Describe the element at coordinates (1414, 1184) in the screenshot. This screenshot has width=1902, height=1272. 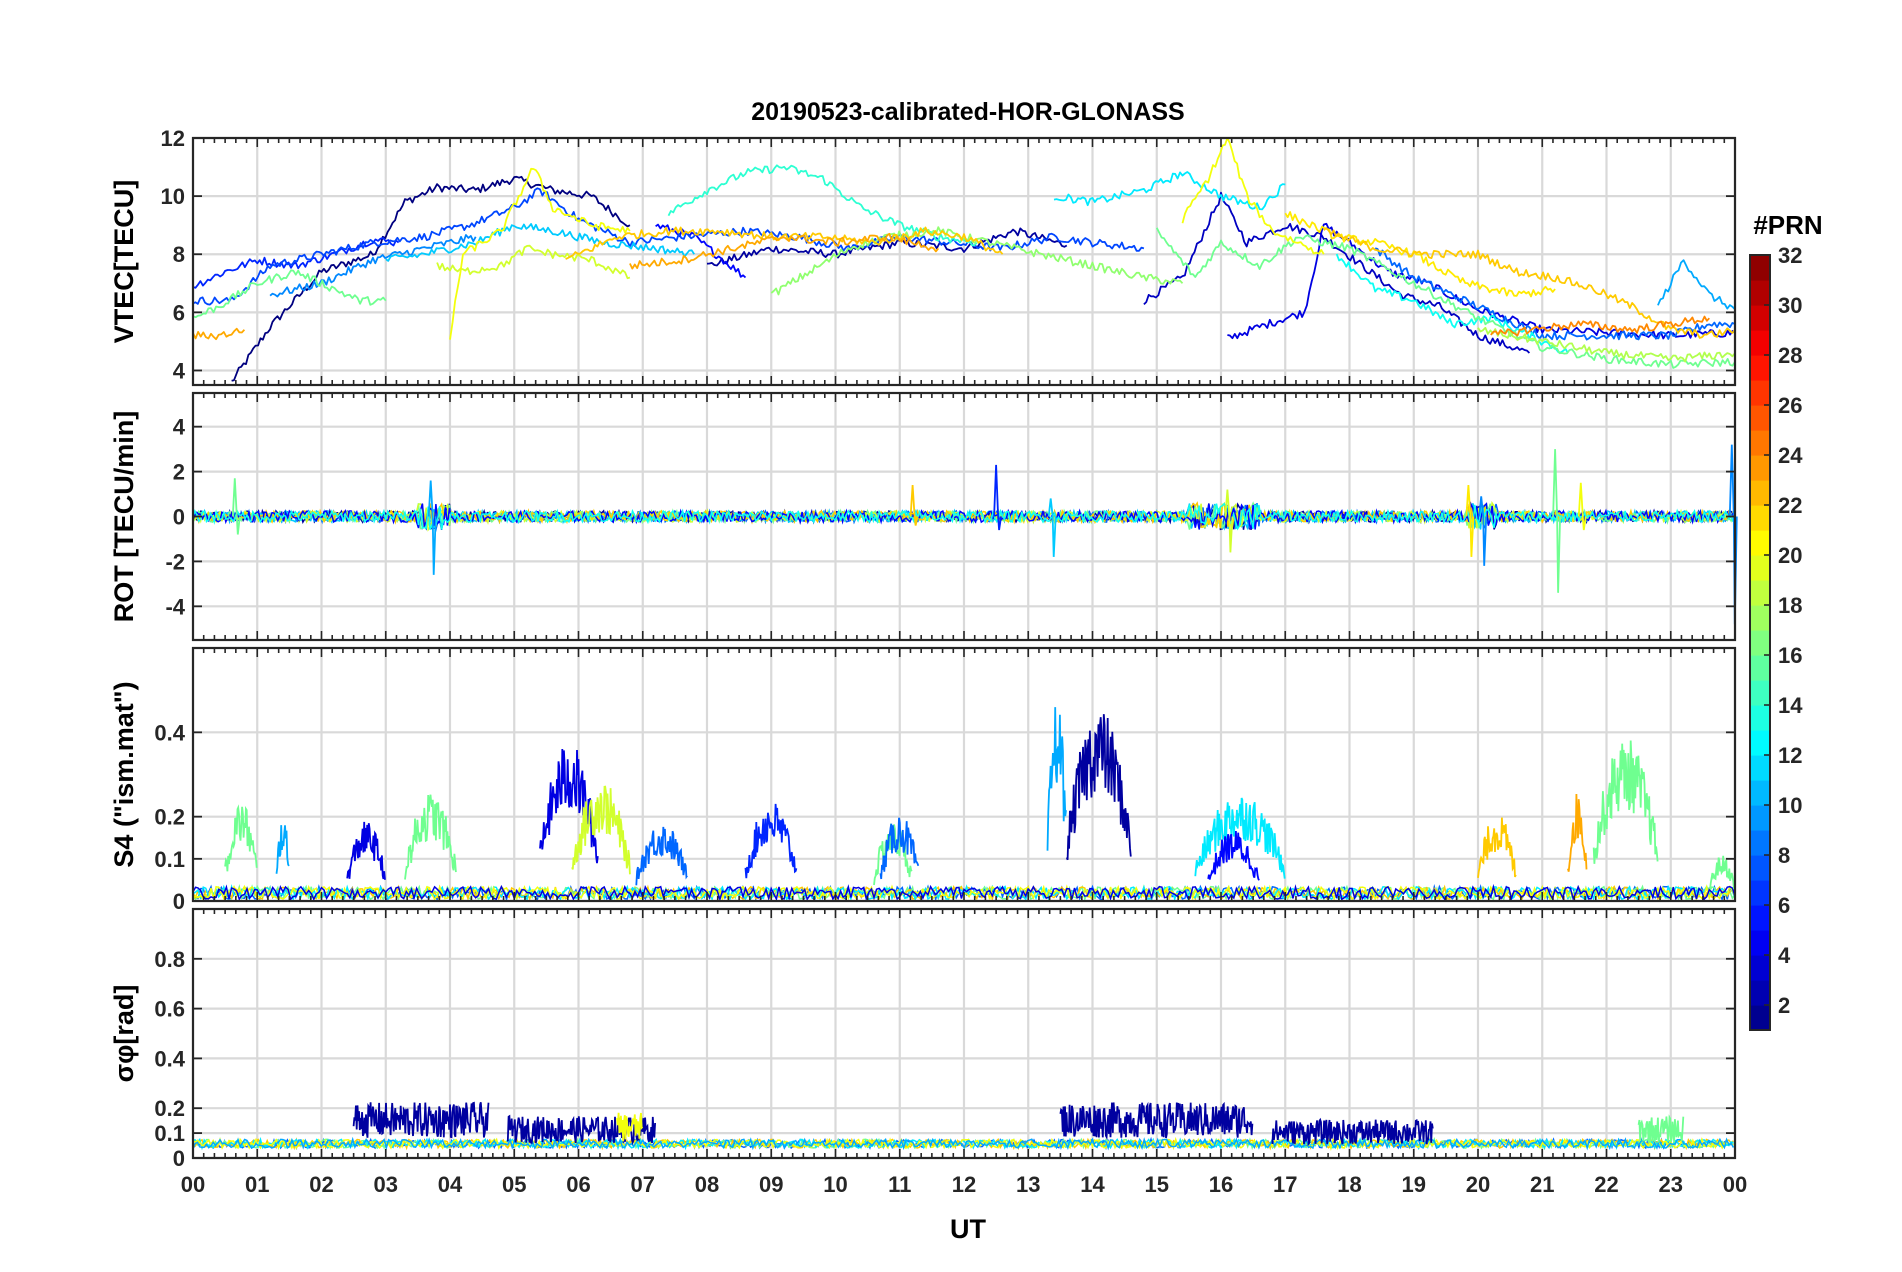
I see `x-tick-label: 19` at that location.